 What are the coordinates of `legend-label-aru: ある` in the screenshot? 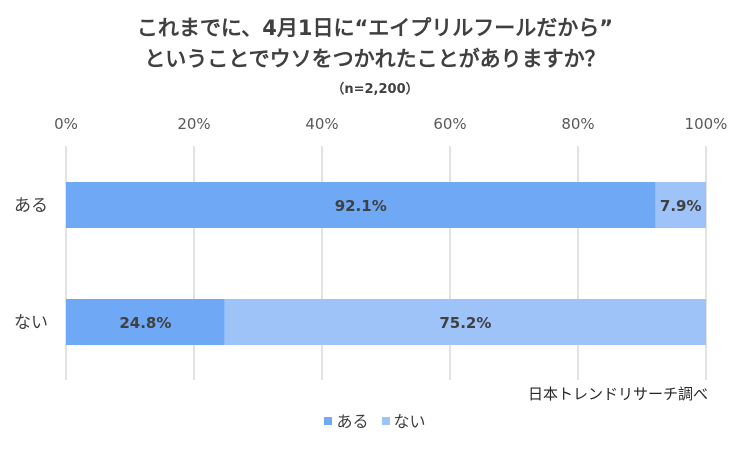 It's located at (352, 421).